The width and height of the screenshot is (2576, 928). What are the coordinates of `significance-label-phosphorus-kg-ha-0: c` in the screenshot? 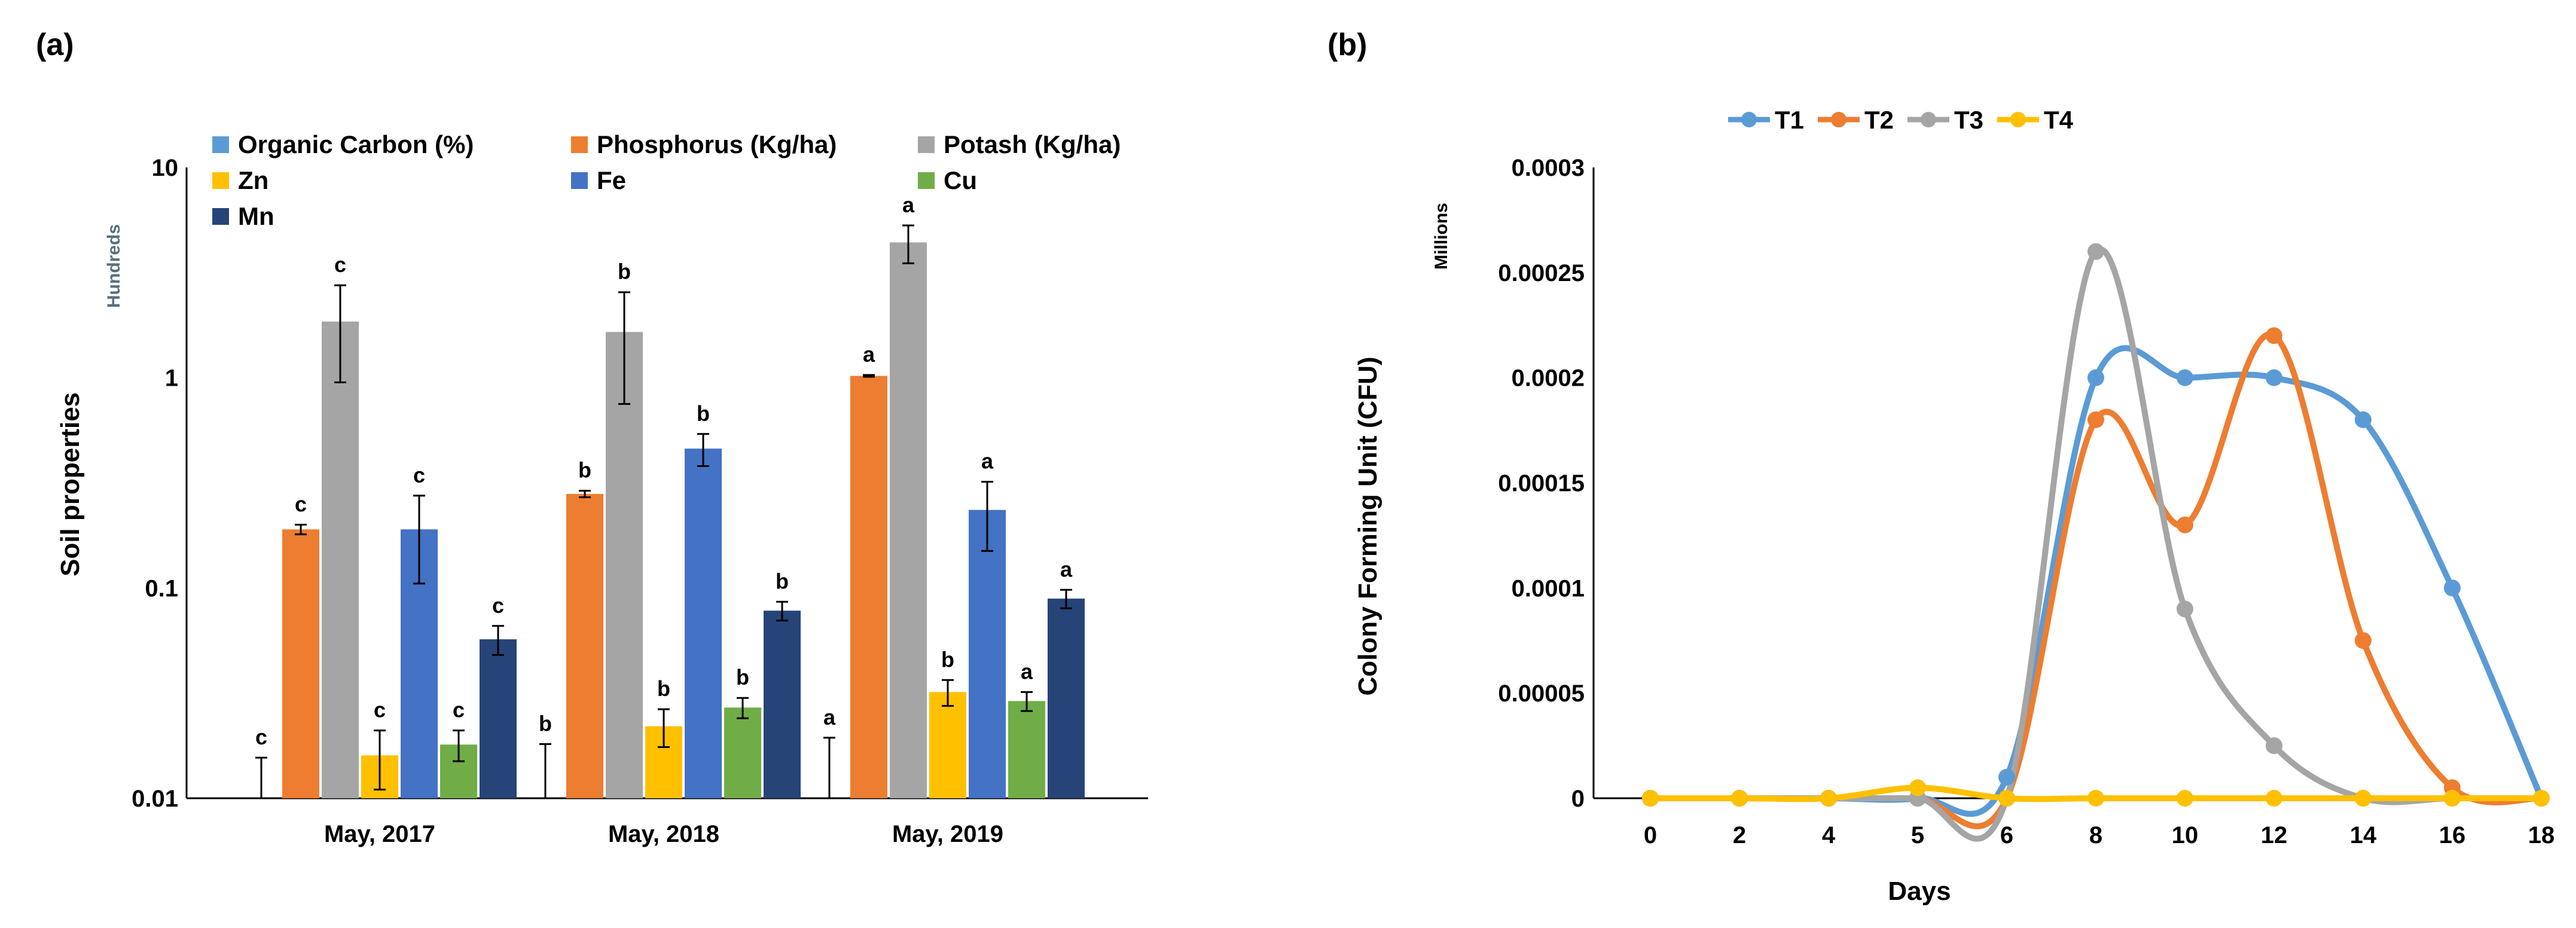 It's located at (301, 504).